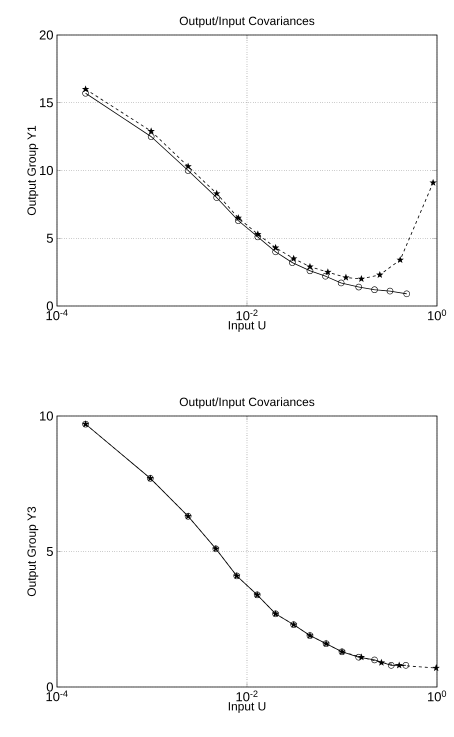 Image resolution: width=454 pixels, height=737 pixels. I want to click on y-tick-label: 15, so click(46, 103).